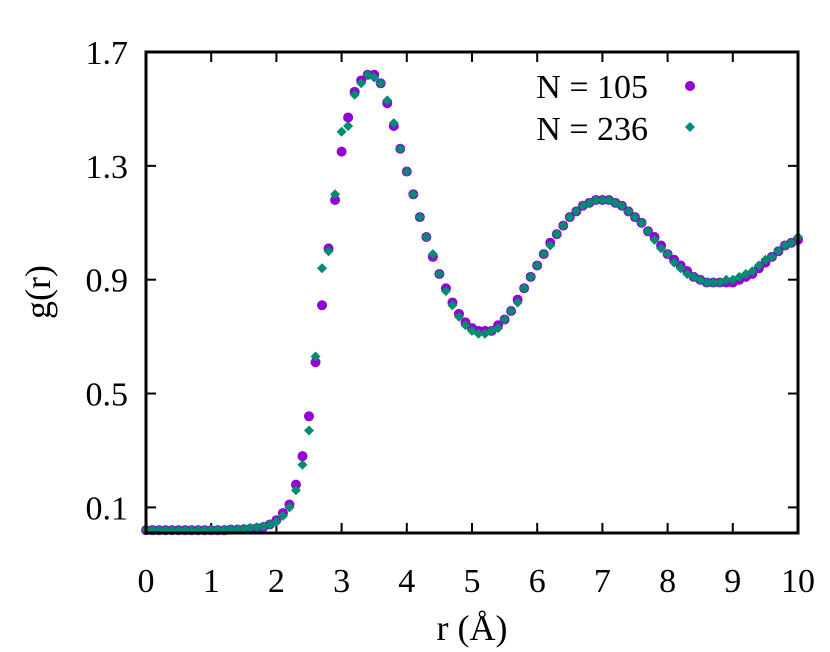  What do you see at coordinates (146, 581) in the screenshot?
I see `x-tick-label: 0` at bounding box center [146, 581].